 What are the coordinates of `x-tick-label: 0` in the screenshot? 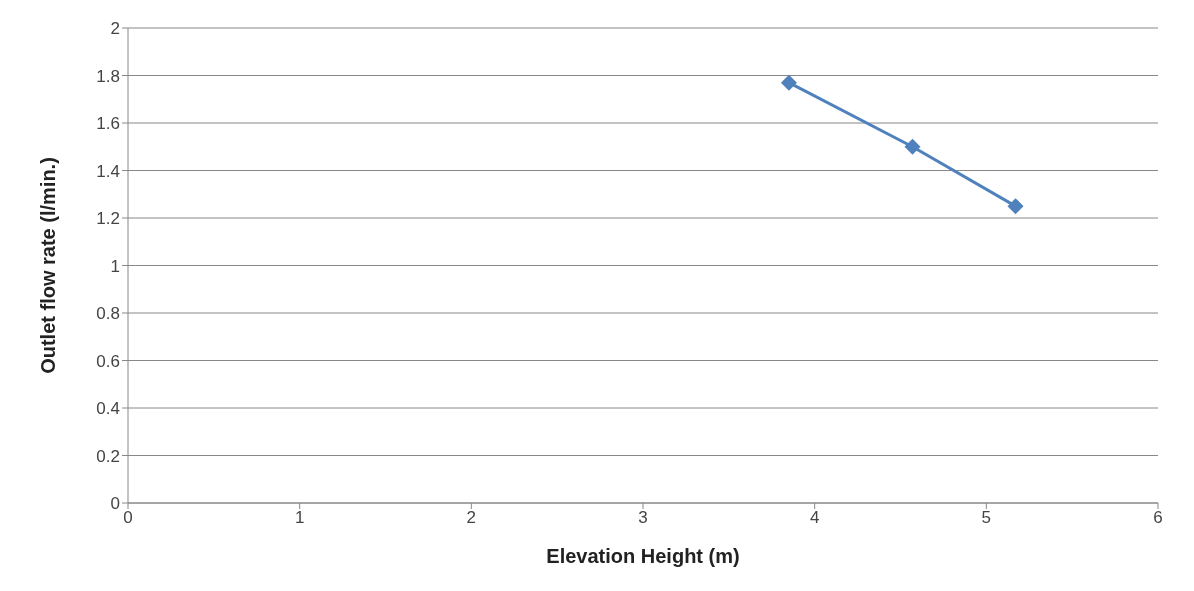 It's located at (128, 518).